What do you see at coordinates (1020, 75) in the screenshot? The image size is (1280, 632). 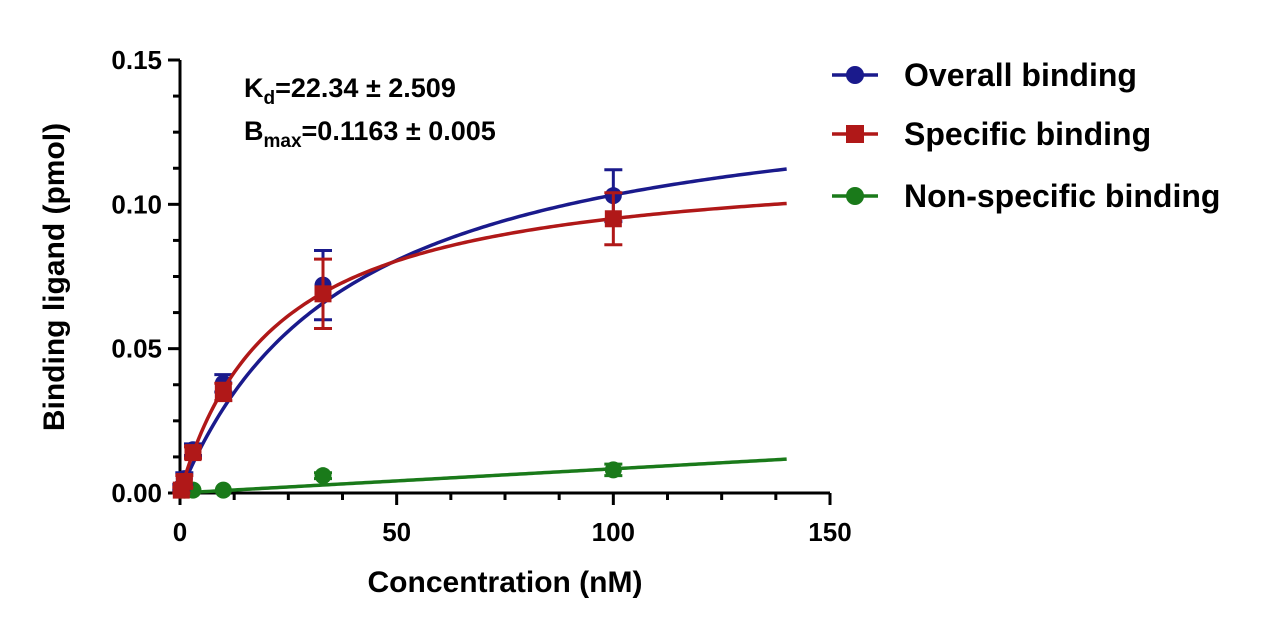 I see `legend-label-overall: Overall binding` at bounding box center [1020, 75].